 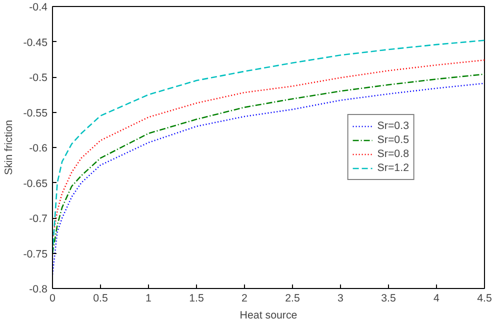 What do you see at coordinates (388, 298) in the screenshot?
I see `x-tick-label: 3.5` at bounding box center [388, 298].